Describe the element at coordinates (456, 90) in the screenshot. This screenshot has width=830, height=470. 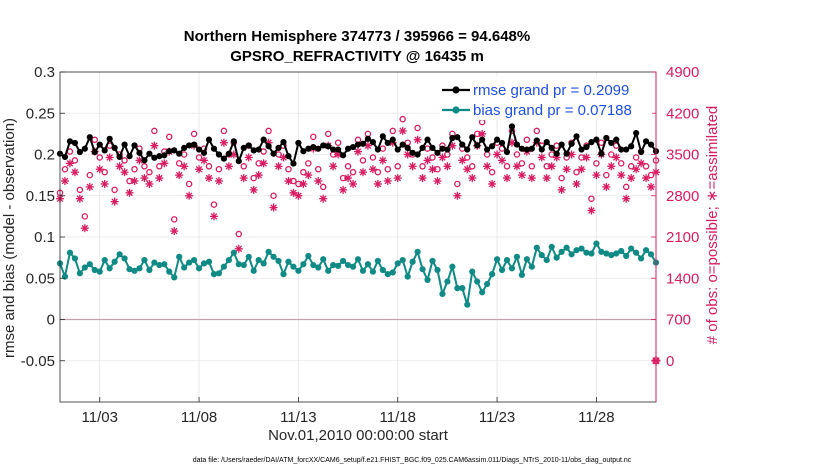
I see `legend-rmse-marker` at that location.